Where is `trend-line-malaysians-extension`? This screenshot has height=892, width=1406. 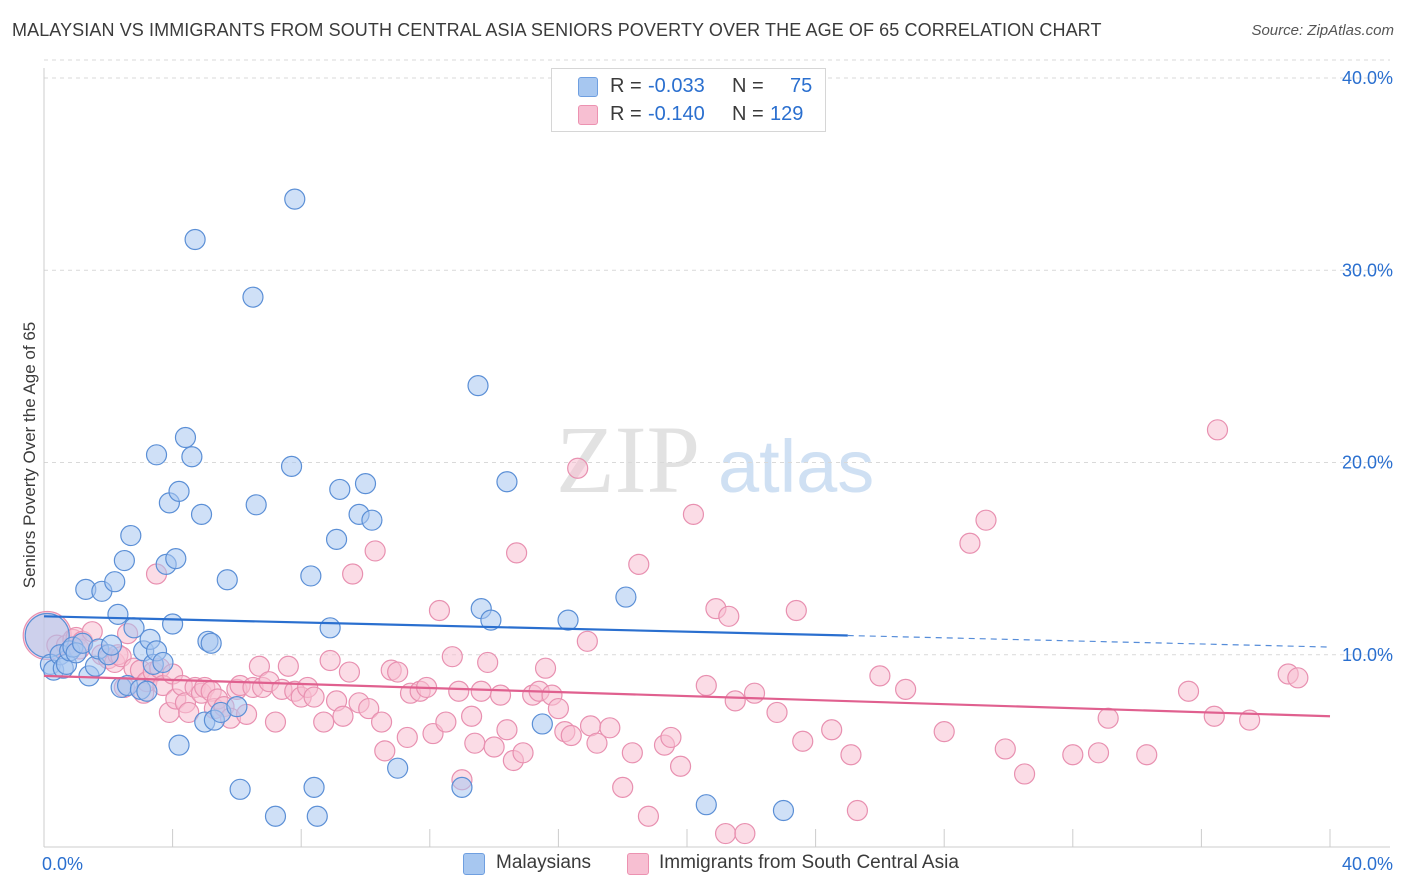
trend-line-malaysians-extension is located at coordinates (1089, 641).